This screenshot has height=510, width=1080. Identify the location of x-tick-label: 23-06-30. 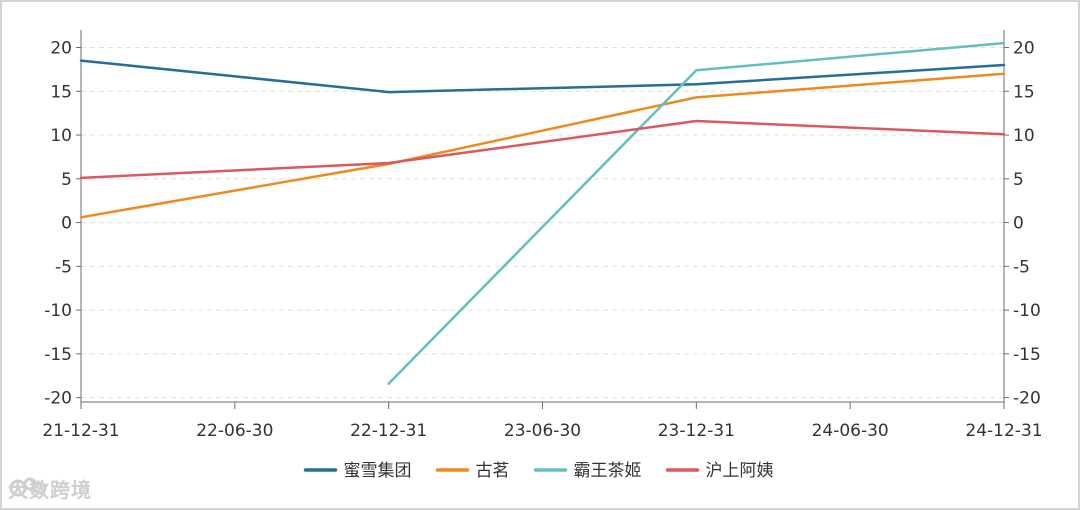
(542, 431).